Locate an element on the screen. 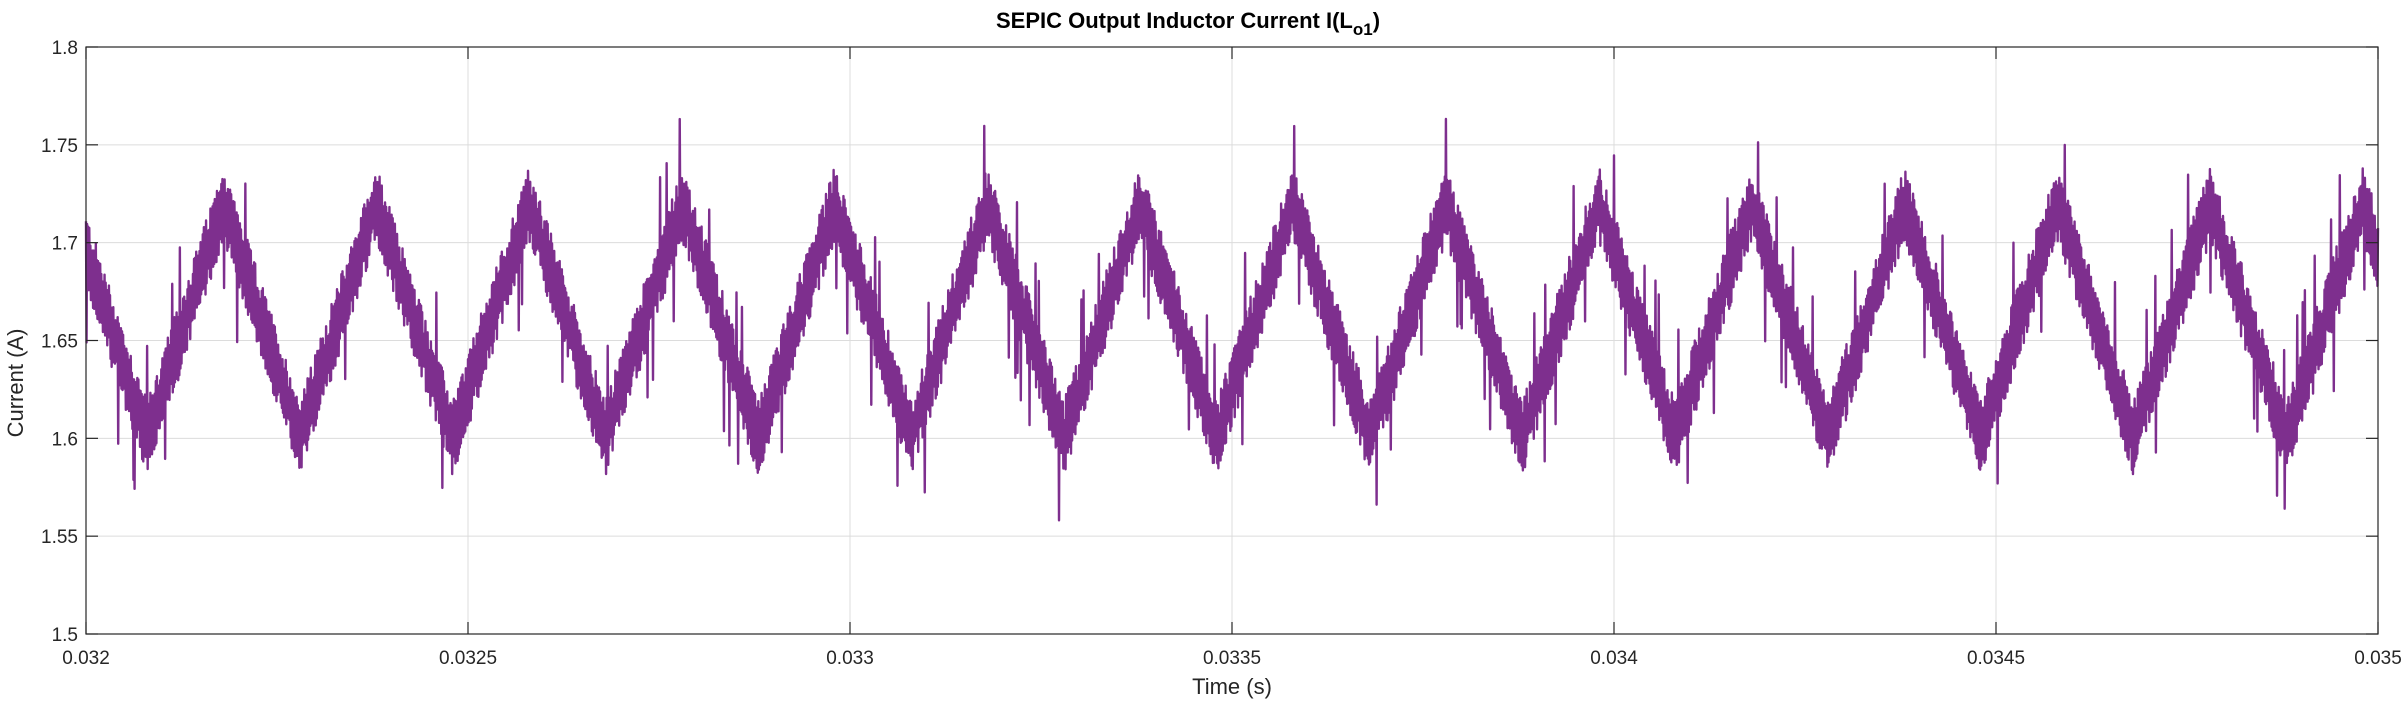  x-tick-labels: 0.032 0.0325 0.033 0.0335 0.034 0.0345 0.035 is located at coordinates (1232, 658).